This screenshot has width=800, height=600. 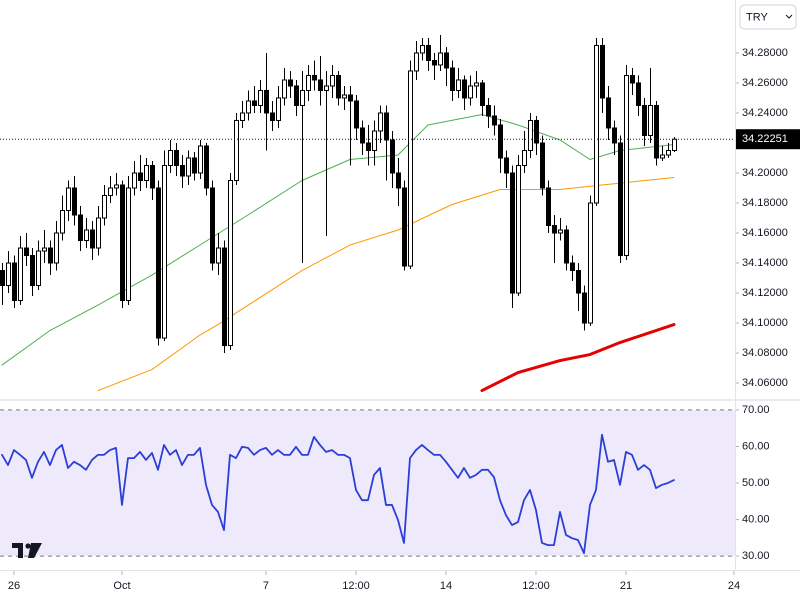 I want to click on y-tick-label: 34.20000, so click(x=765, y=173).